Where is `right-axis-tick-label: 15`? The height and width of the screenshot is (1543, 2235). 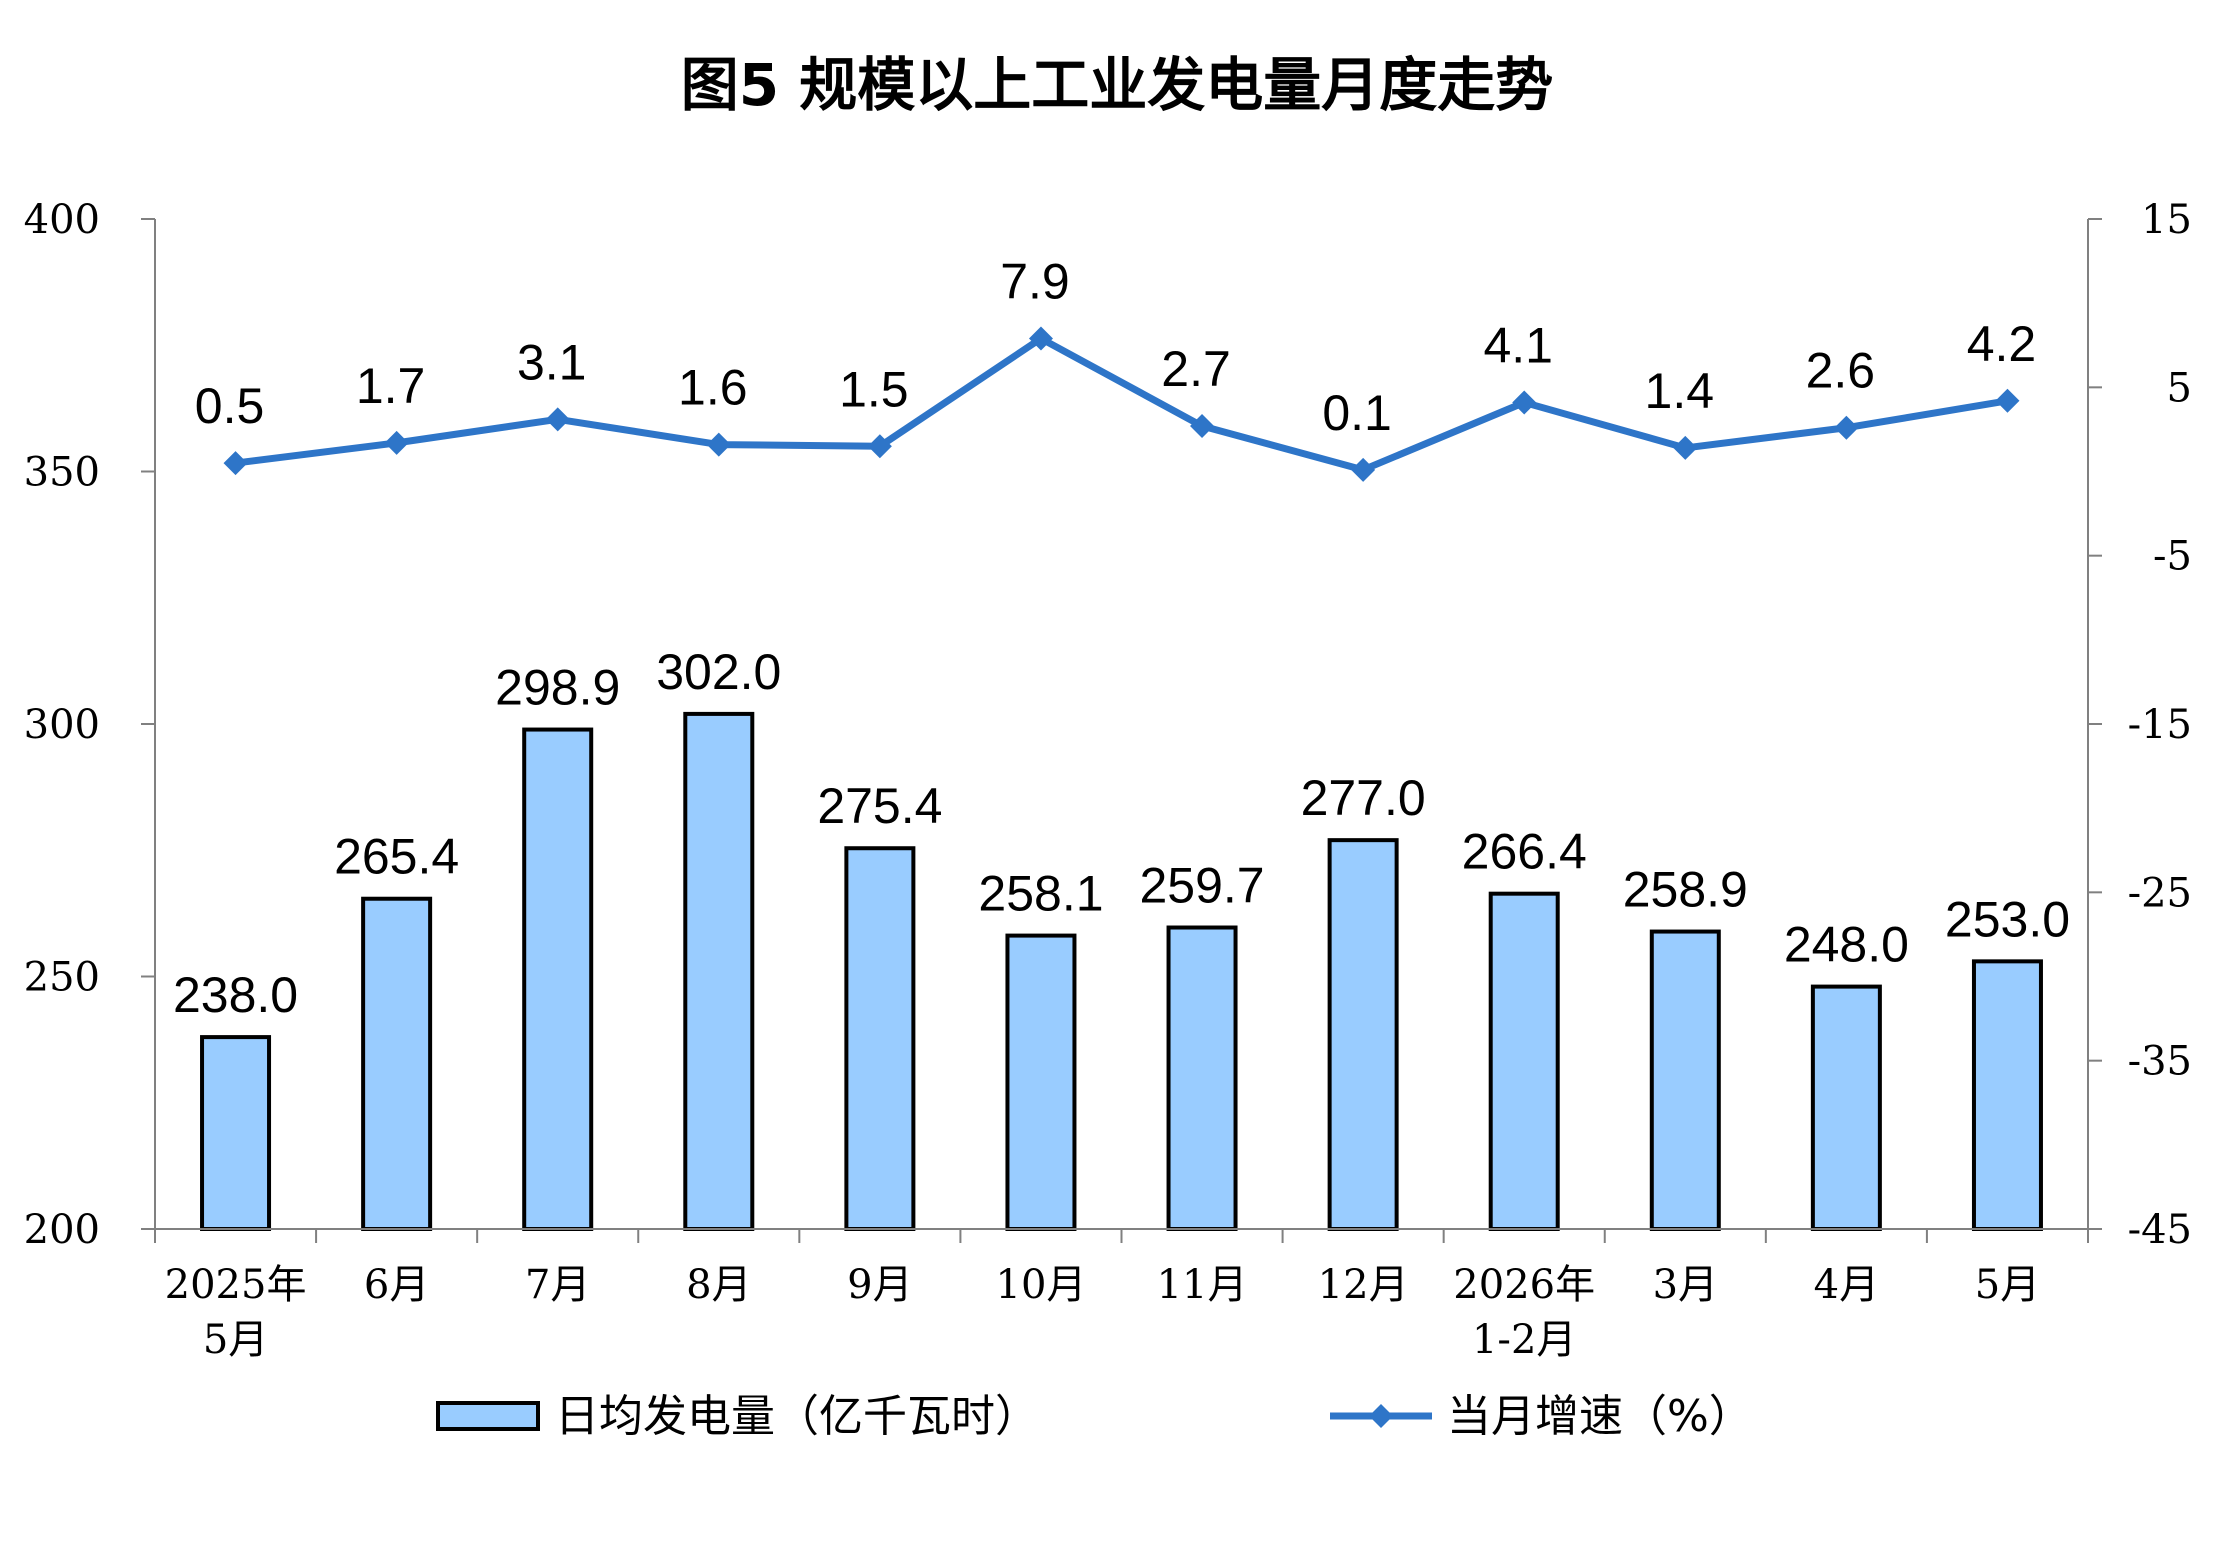
right-axis-tick-label: 15 is located at coordinates (2166, 220).